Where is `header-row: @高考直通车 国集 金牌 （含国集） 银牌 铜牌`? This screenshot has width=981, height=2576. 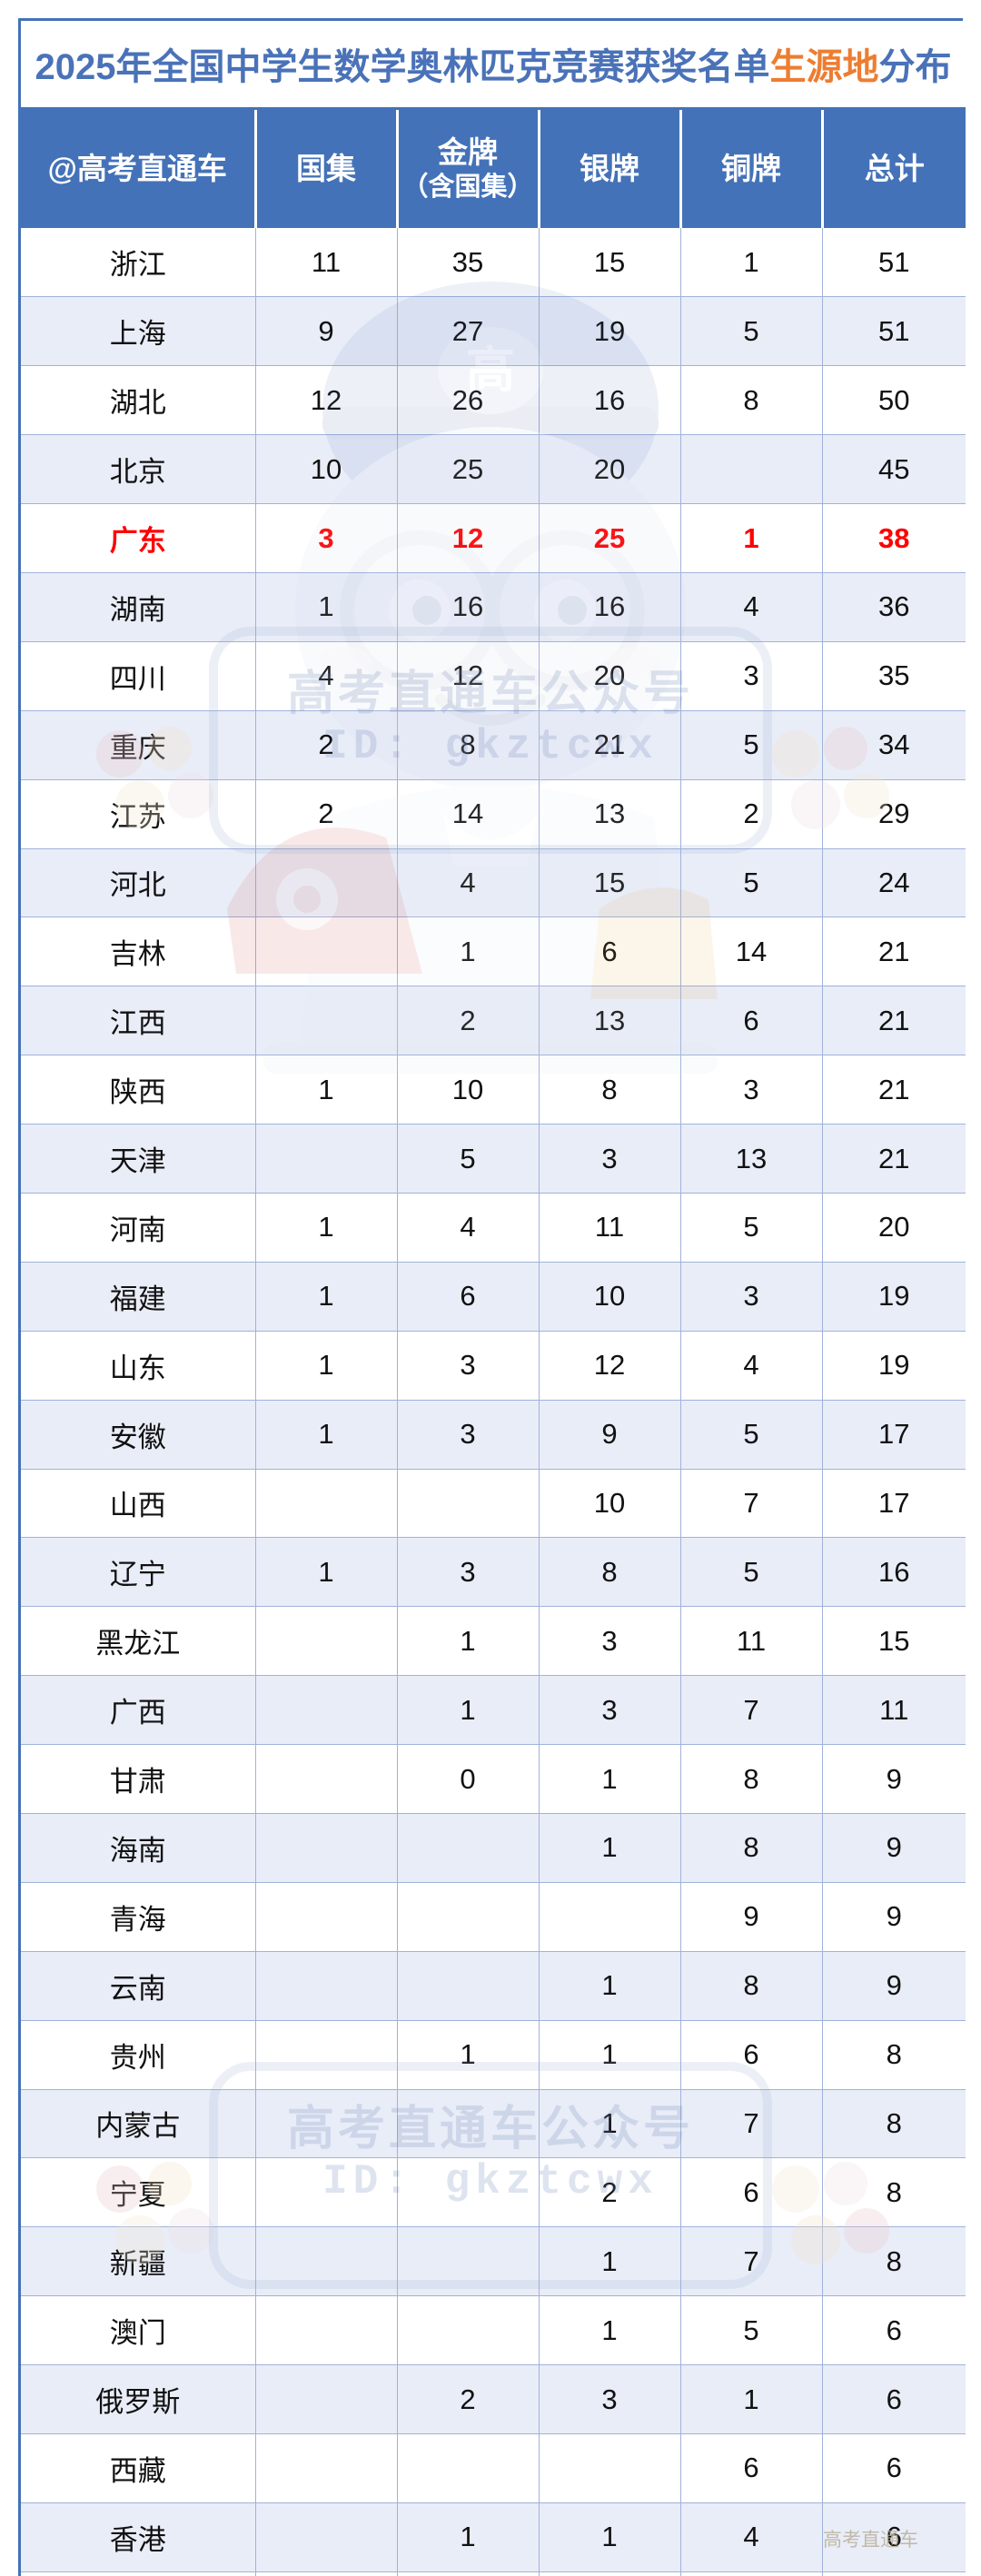
header-row: @高考直通车 国集 金牌 （含国集） 银牌 铜牌 is located at coordinates (493, 168).